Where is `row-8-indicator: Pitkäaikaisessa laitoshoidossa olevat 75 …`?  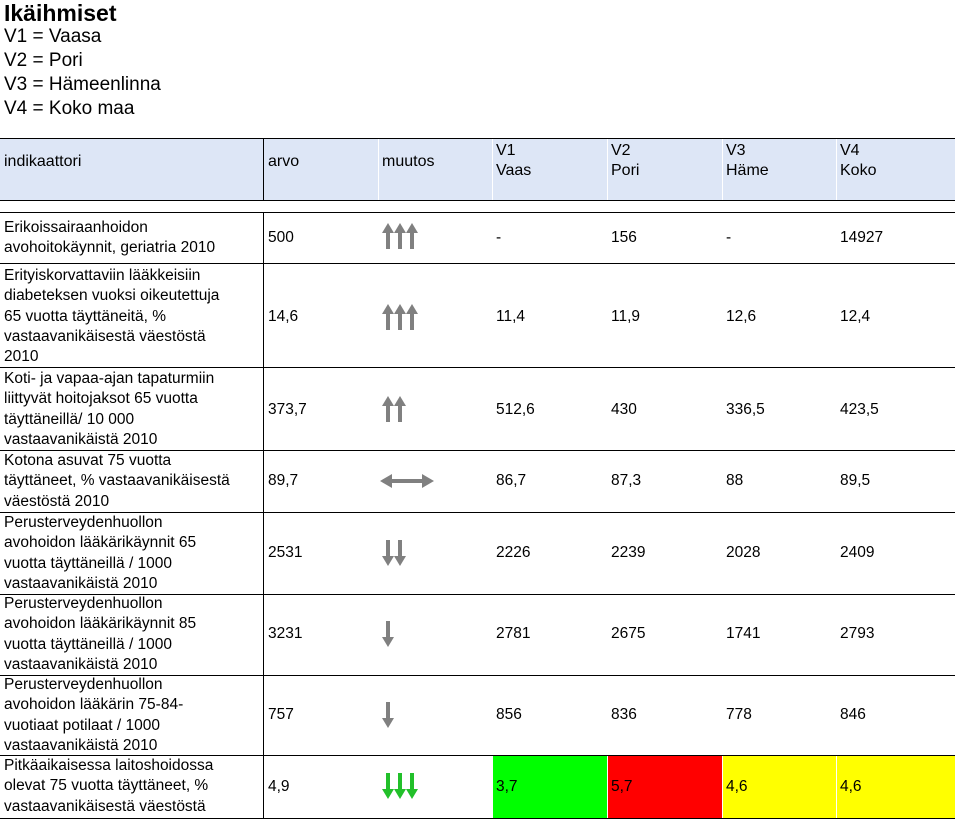 row-8-indicator: Pitkäaikaisessa laitoshoidossa olevat 75 … is located at coordinates (109, 786).